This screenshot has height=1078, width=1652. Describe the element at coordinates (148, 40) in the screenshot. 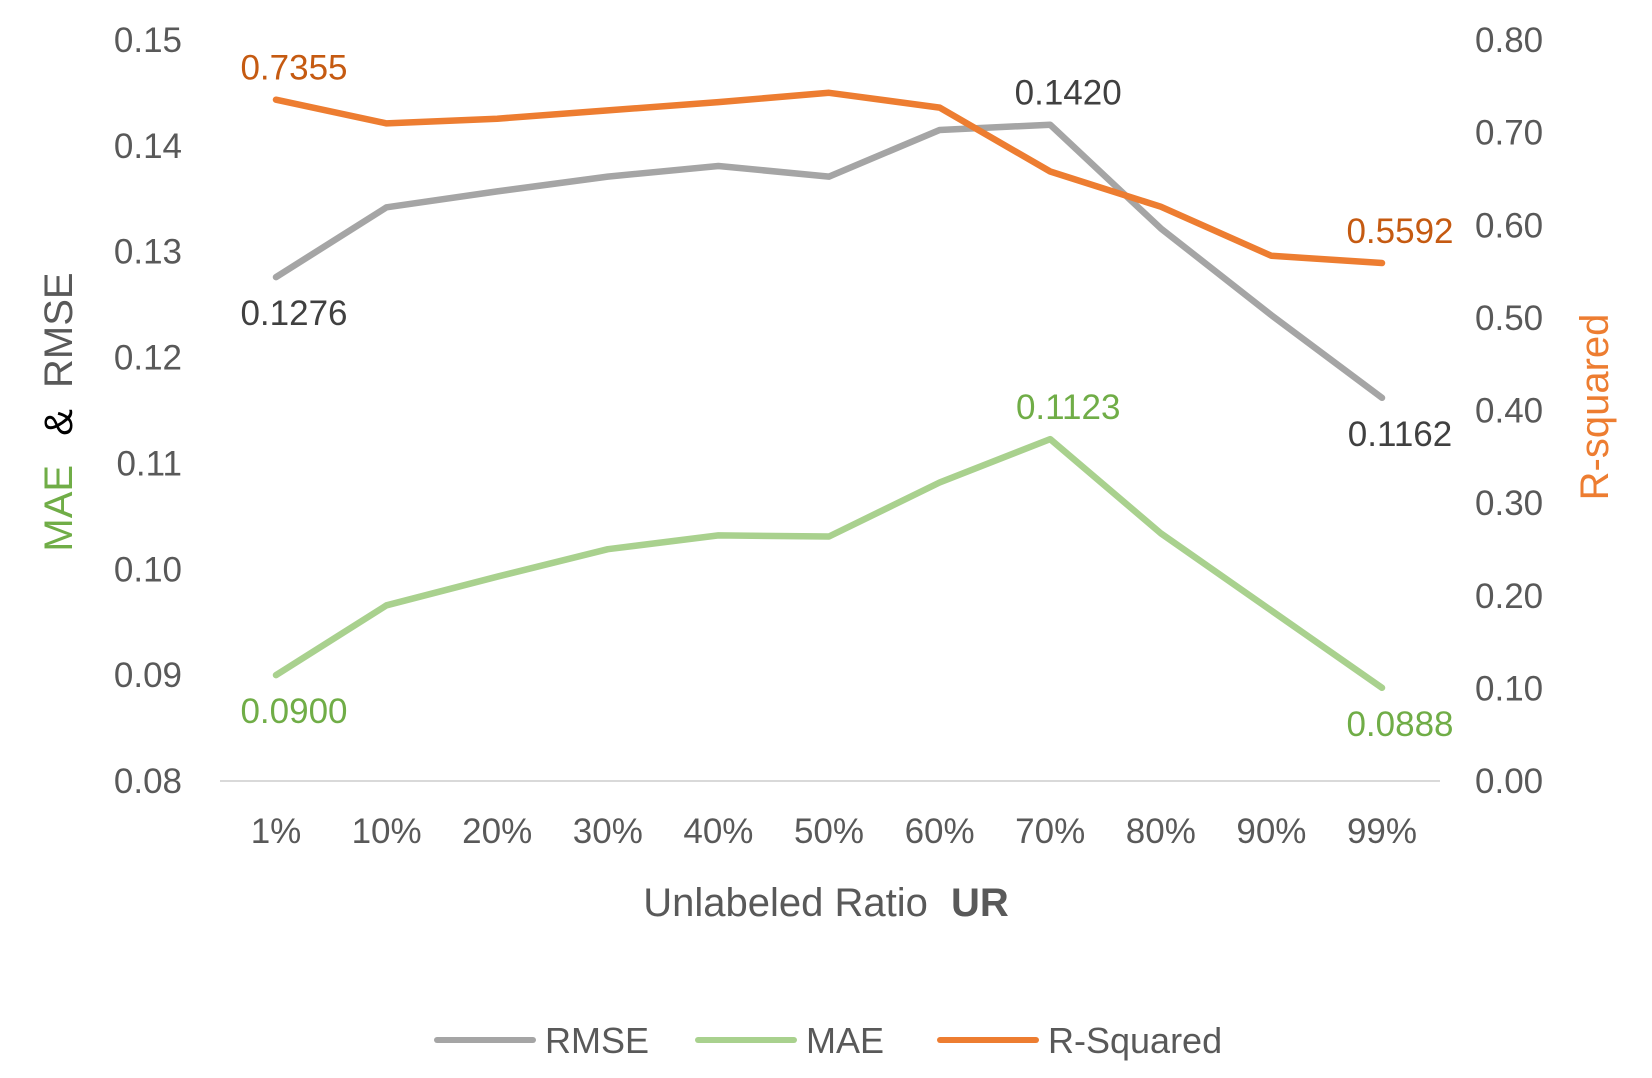

I see `left-tick-label: 0.15` at that location.